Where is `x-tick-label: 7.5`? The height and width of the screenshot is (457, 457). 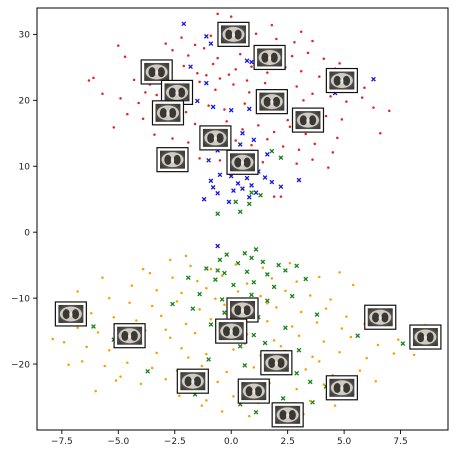
x-tick-label: 7.5 is located at coordinates (400, 442).